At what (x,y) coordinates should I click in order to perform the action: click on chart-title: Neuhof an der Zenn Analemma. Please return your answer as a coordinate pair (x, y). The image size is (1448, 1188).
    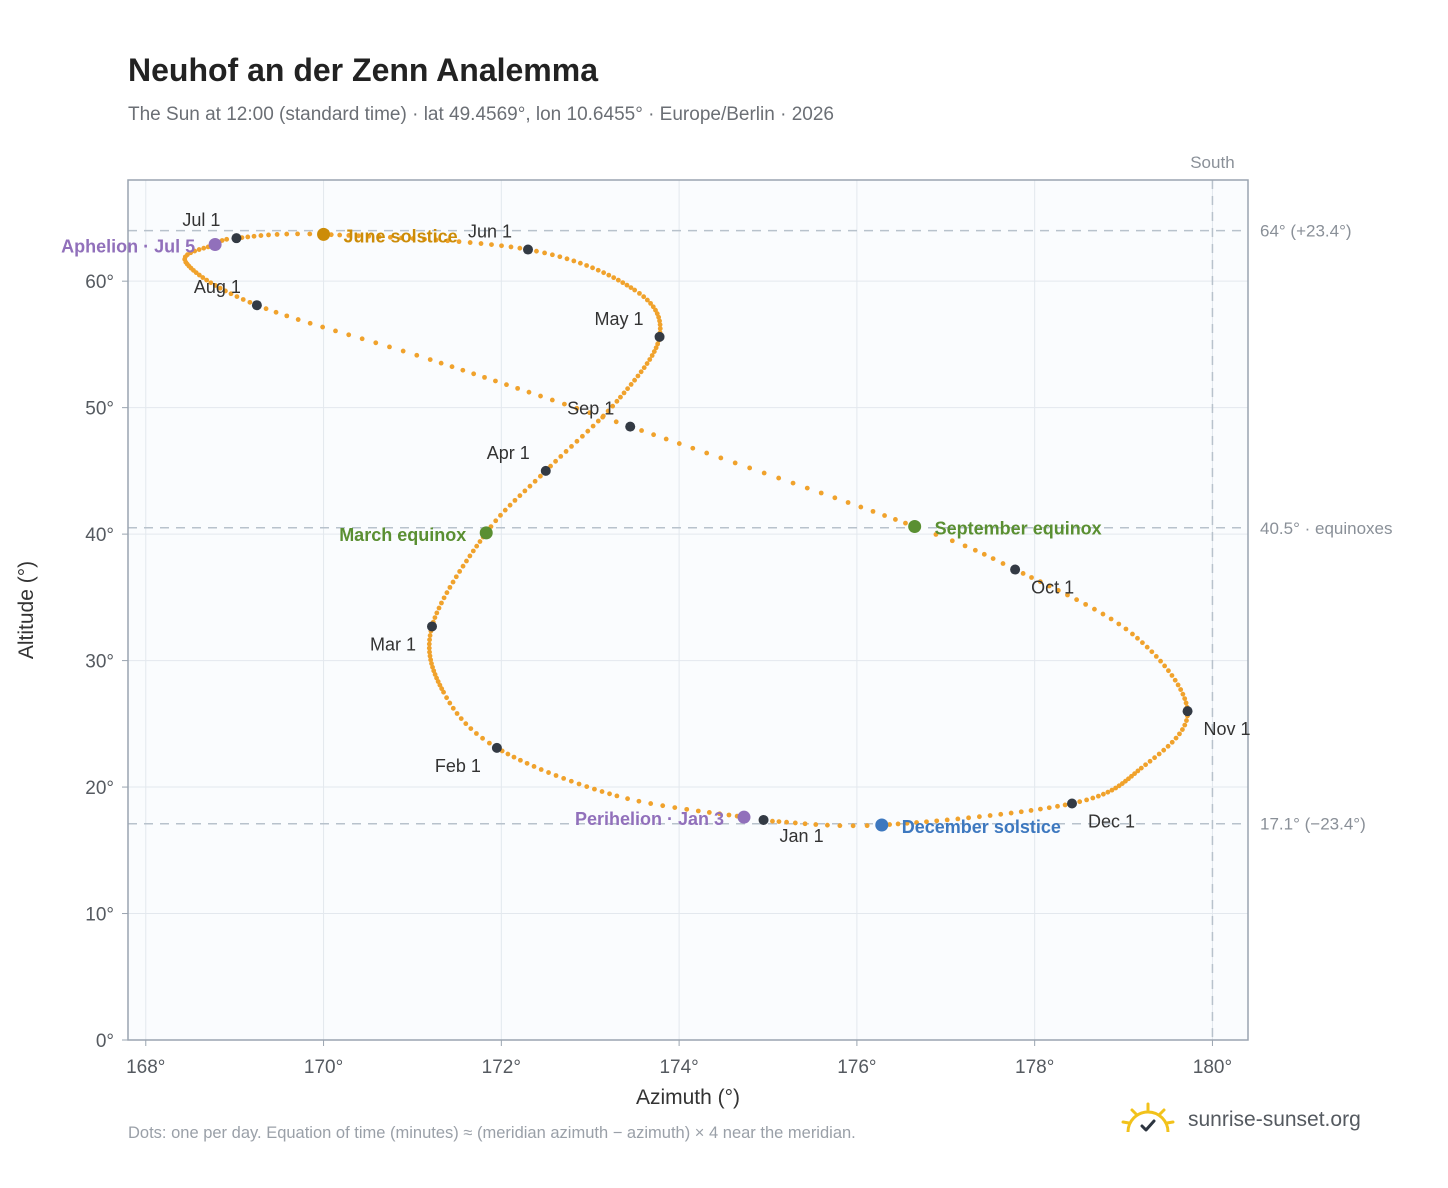
    Looking at the image, I should click on (363, 70).